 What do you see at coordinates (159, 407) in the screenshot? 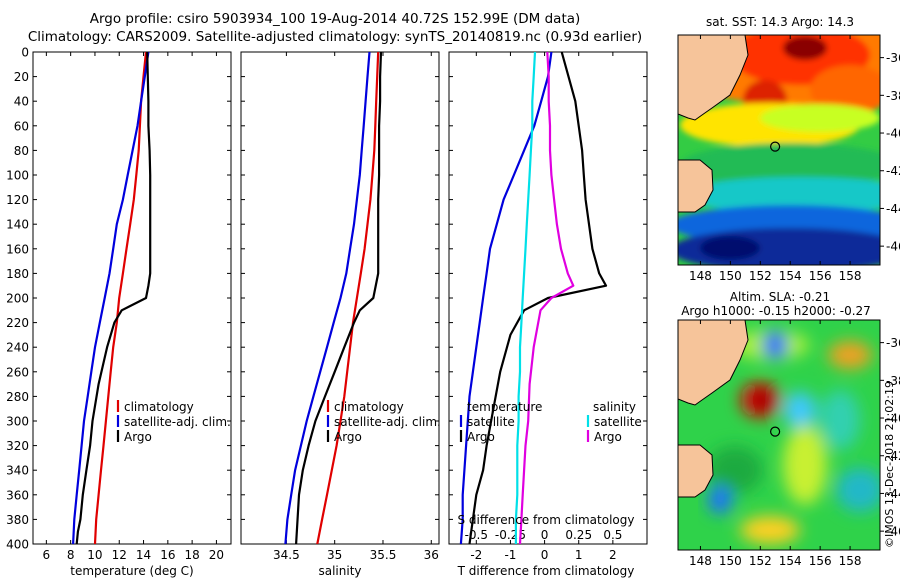
I see `legend-label-climatology: climatology` at bounding box center [159, 407].